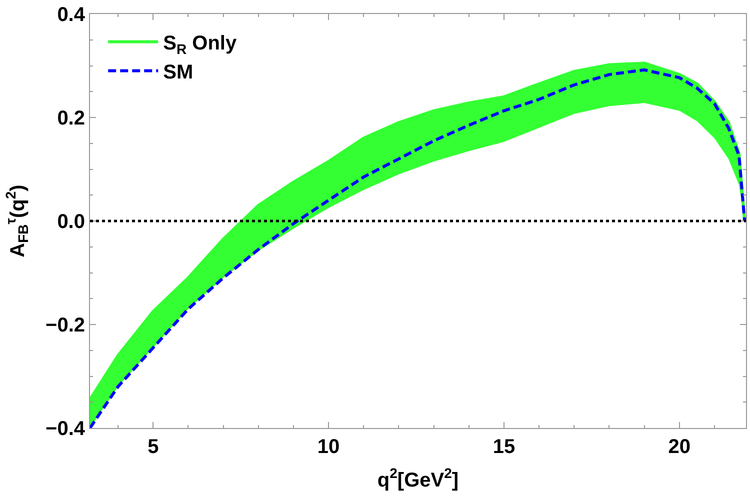  I want to click on legend-label: S$_{R}$ Only, so click(200, 44).